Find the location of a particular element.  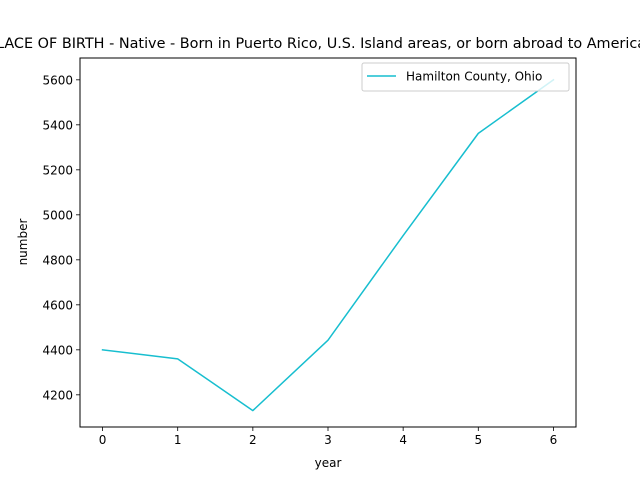

y-axis-label: number is located at coordinates (23, 242).